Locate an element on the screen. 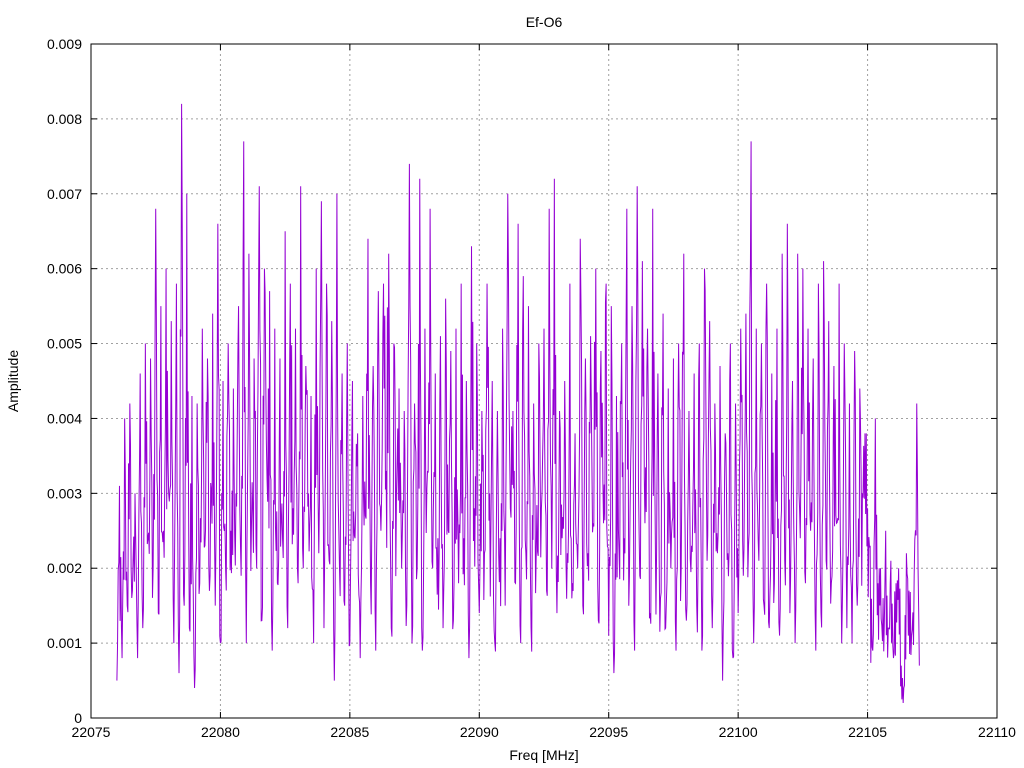 Image resolution: width=1024 pixels, height=768 pixels. y-tick-label: 0.002 is located at coordinates (64, 568).